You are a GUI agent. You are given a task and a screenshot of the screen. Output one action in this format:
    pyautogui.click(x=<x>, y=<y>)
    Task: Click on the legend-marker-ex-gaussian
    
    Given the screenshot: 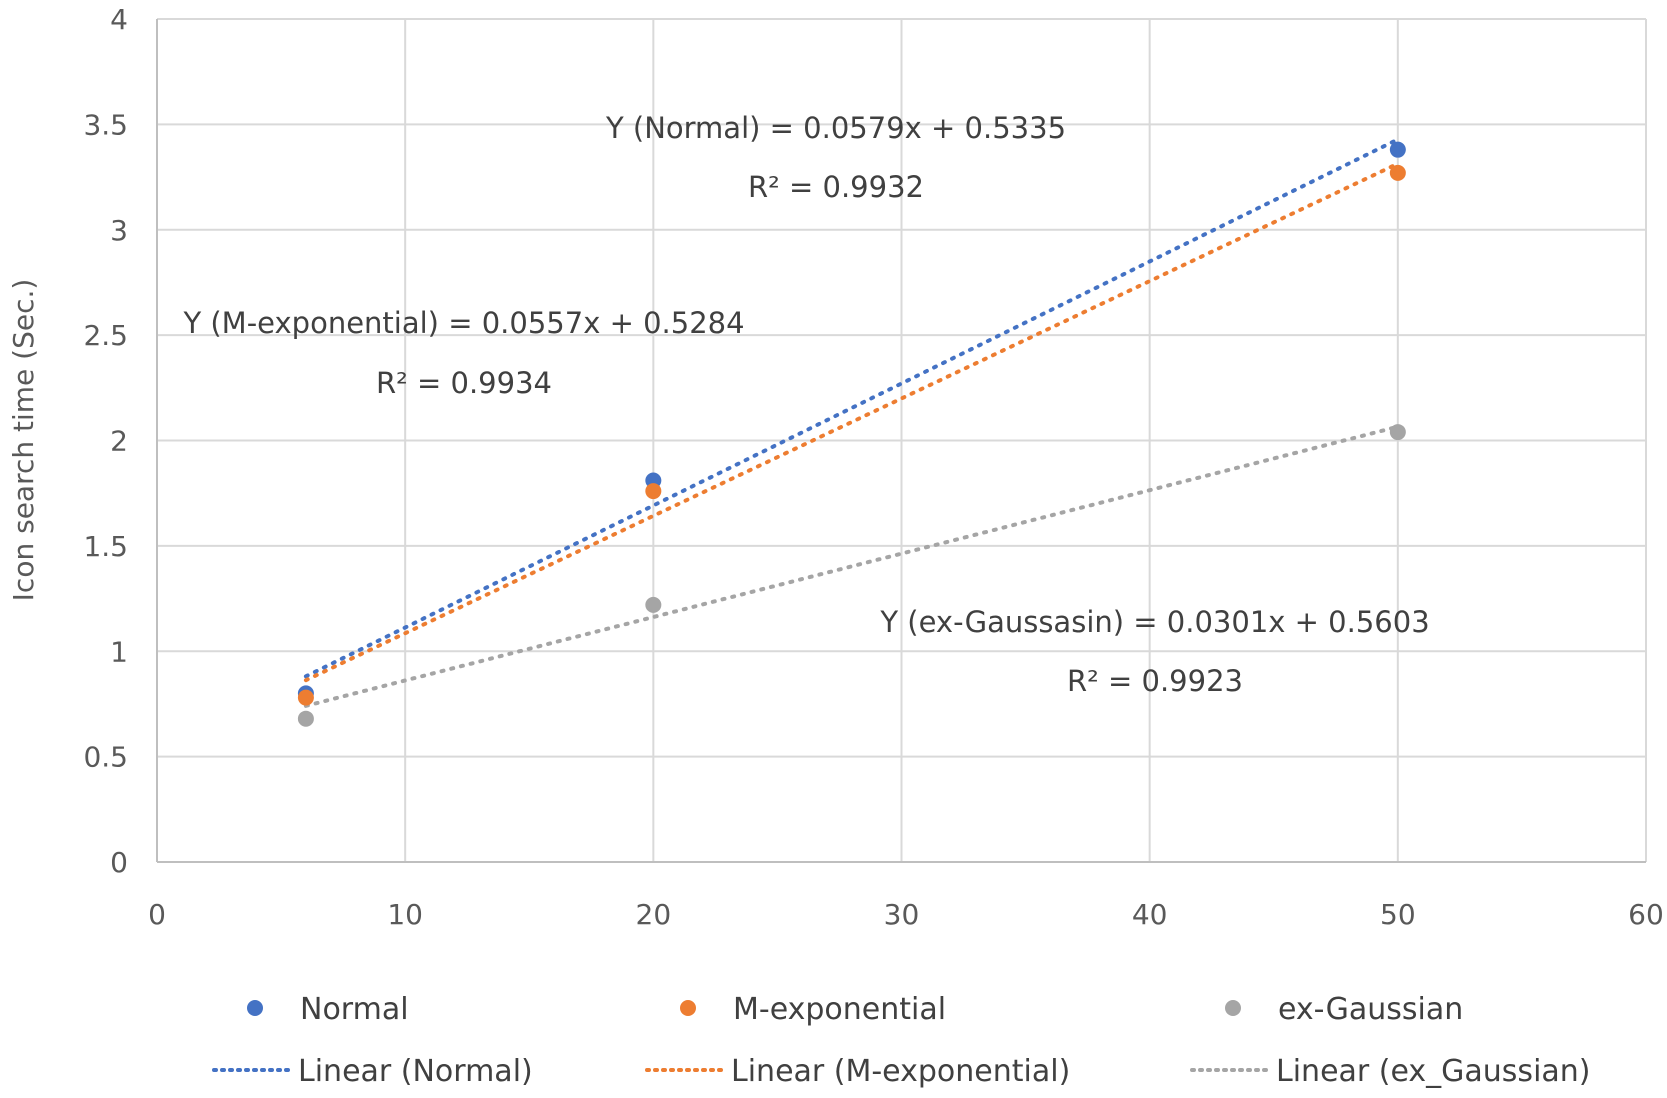 What is the action you would take?
    pyautogui.click(x=1233, y=1008)
    